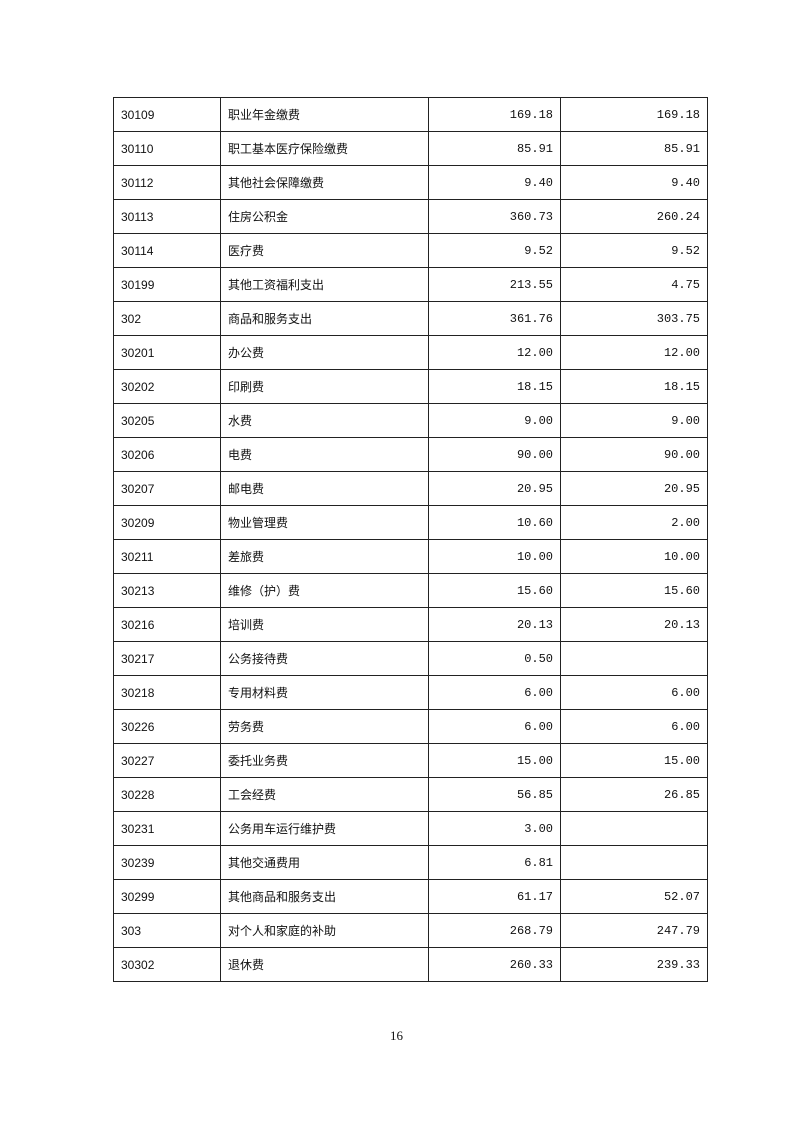 The width and height of the screenshot is (793, 1122). I want to click on table-row: 30226 劳务费 6.00 6.00, so click(410, 726).